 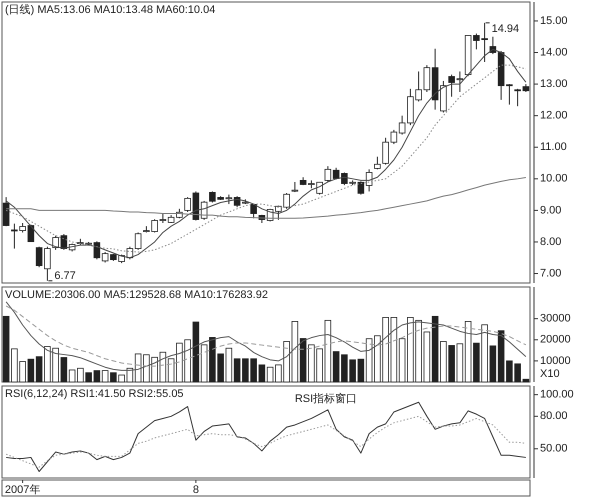 What do you see at coordinates (551, 210) in the screenshot?
I see `y-tick-label: 9.00` at bounding box center [551, 210].